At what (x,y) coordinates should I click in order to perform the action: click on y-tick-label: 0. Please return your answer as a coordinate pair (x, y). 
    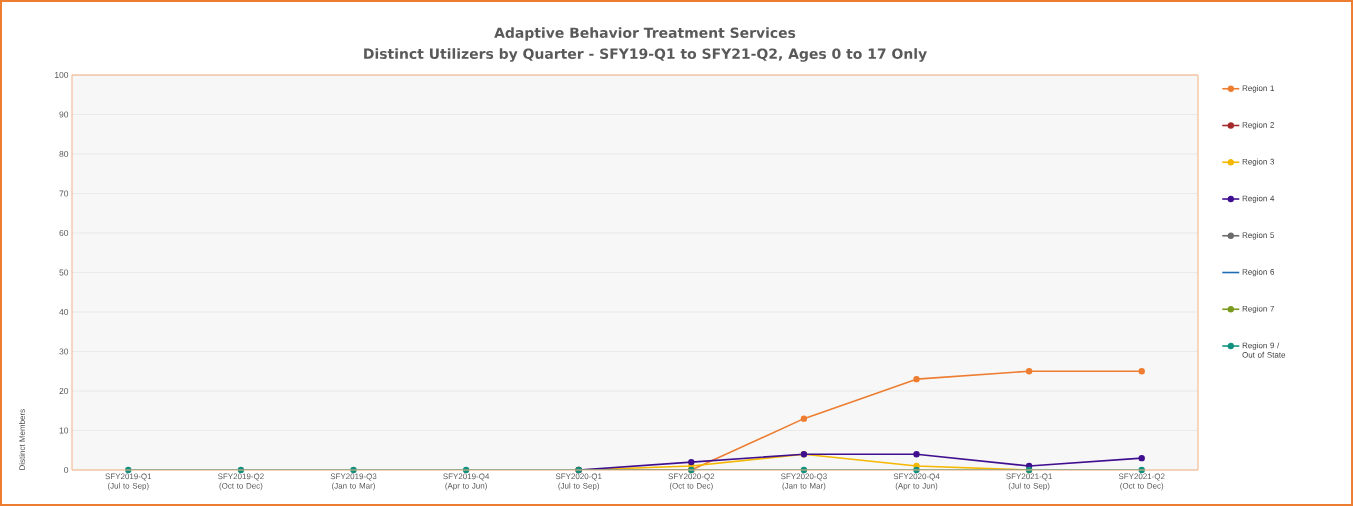
    Looking at the image, I should click on (66, 470).